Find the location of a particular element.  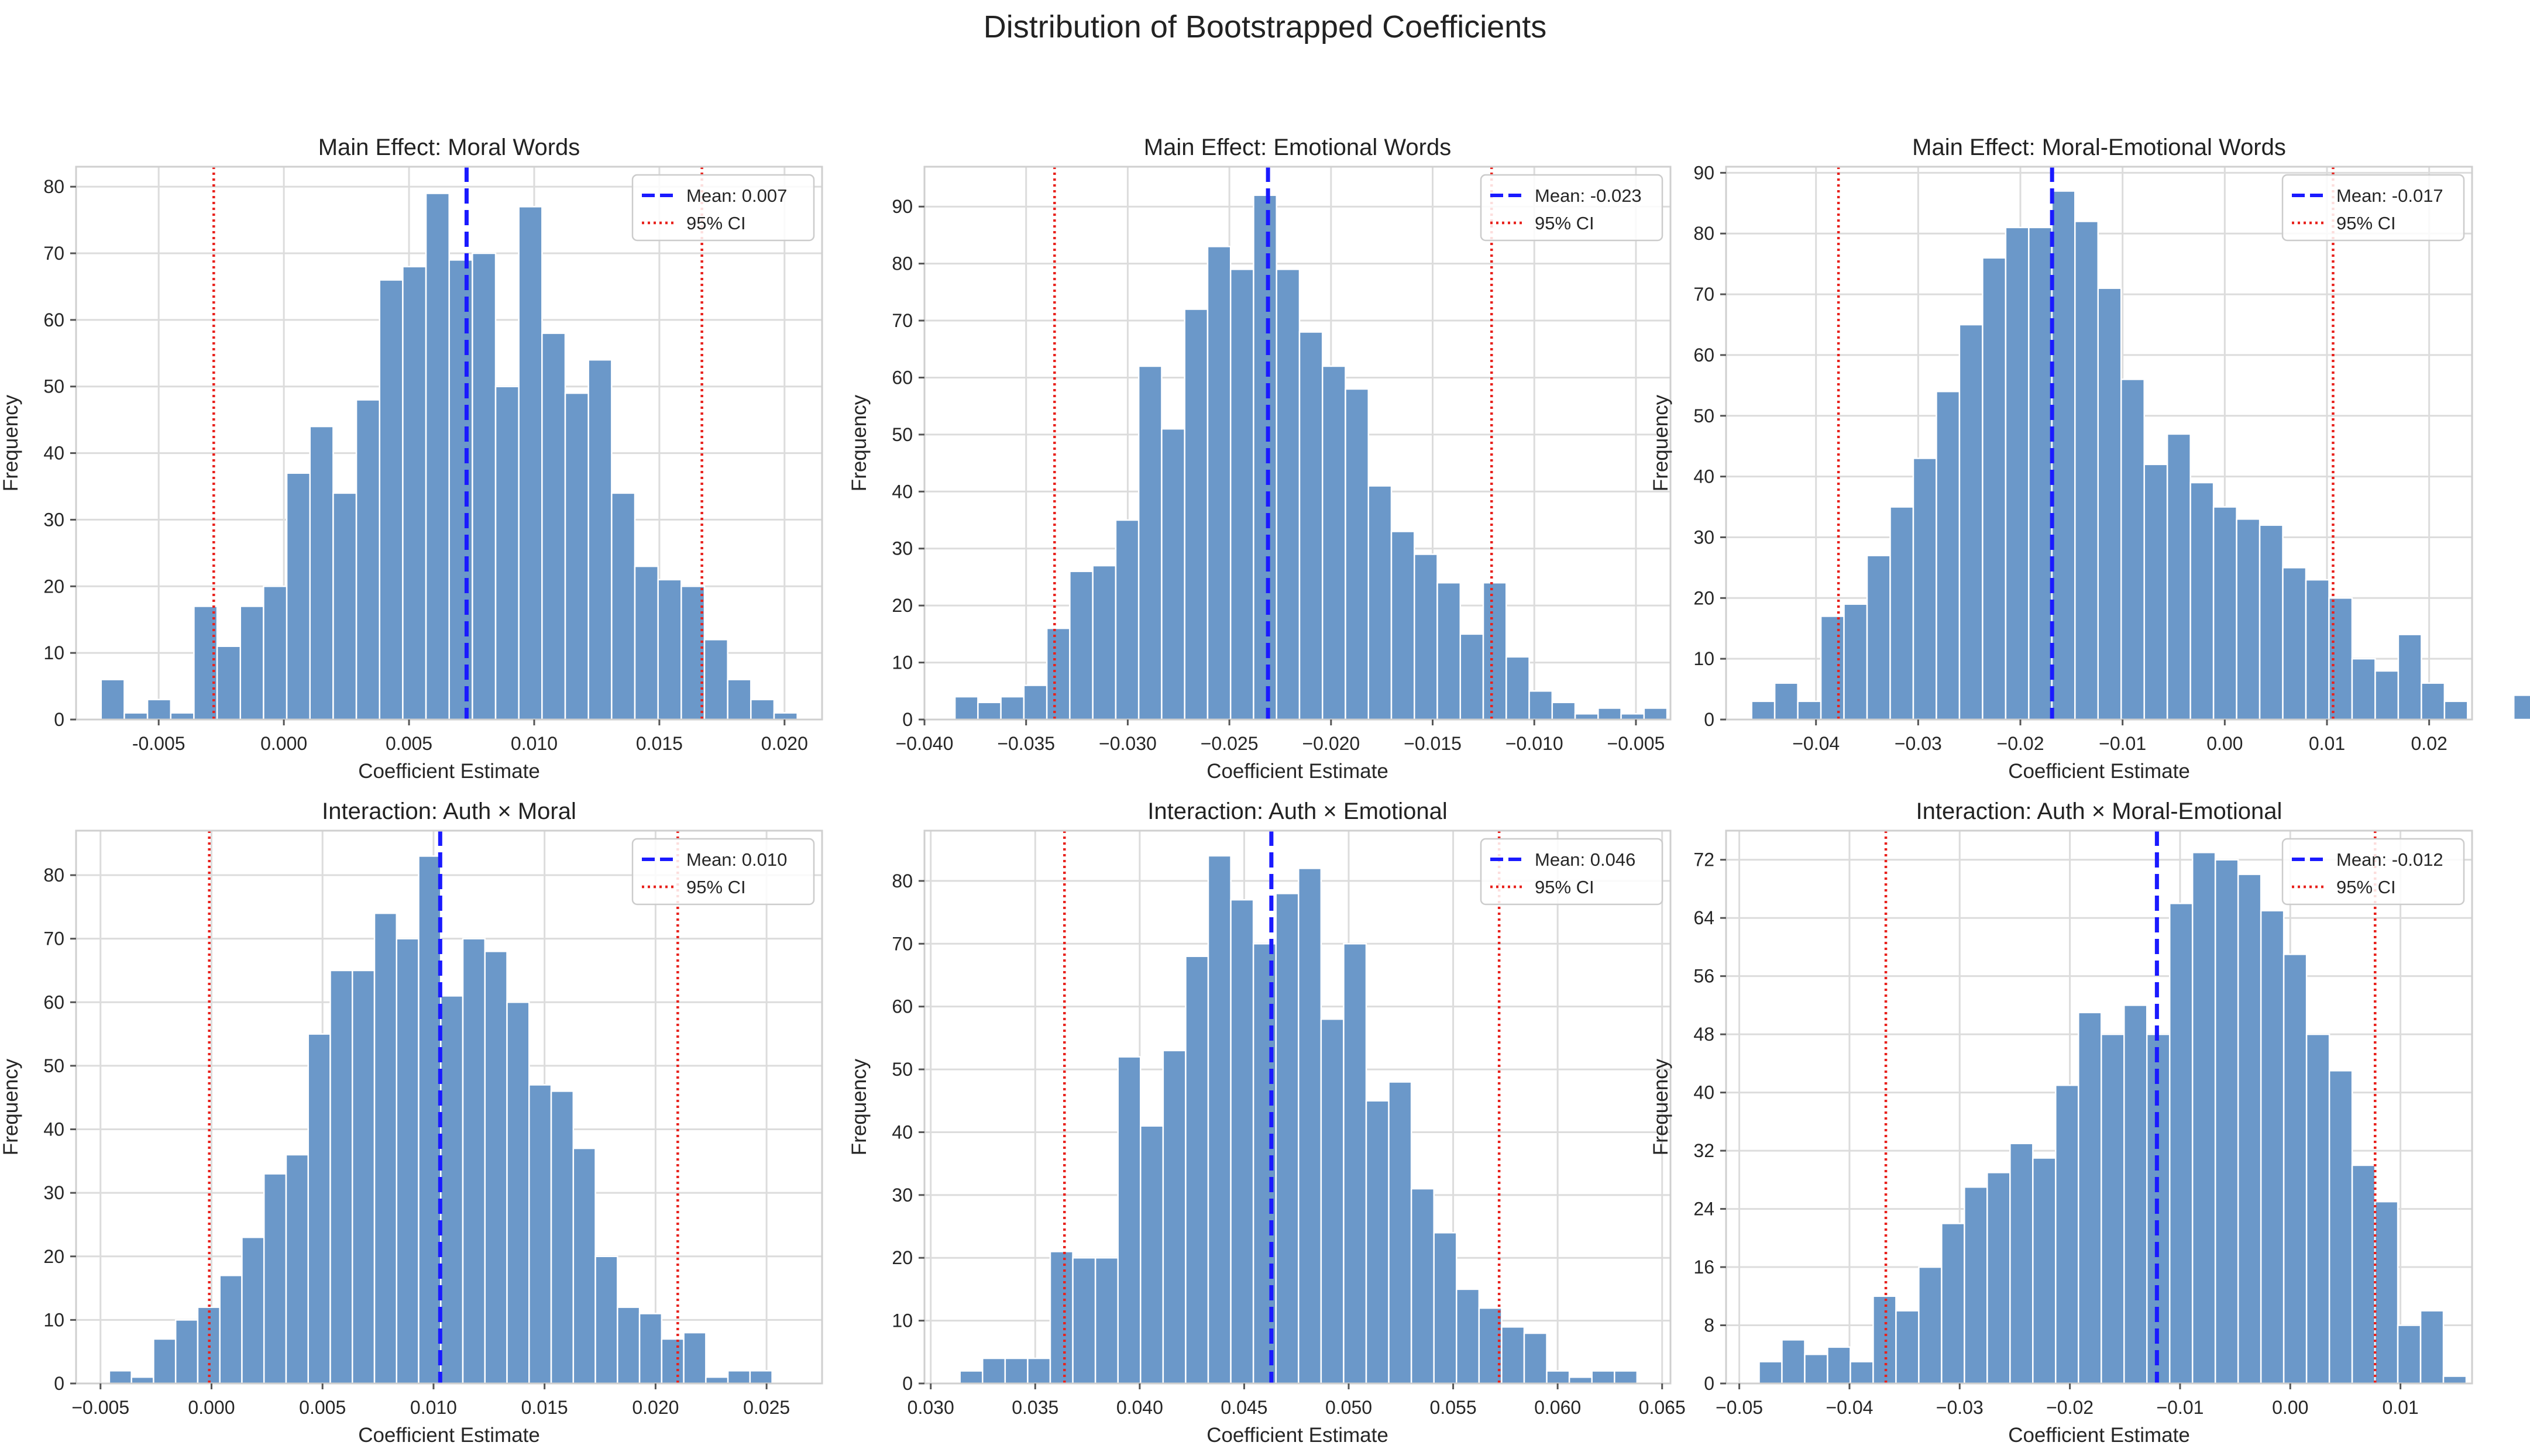

y-tick-label: 24 is located at coordinates (1703, 1209).